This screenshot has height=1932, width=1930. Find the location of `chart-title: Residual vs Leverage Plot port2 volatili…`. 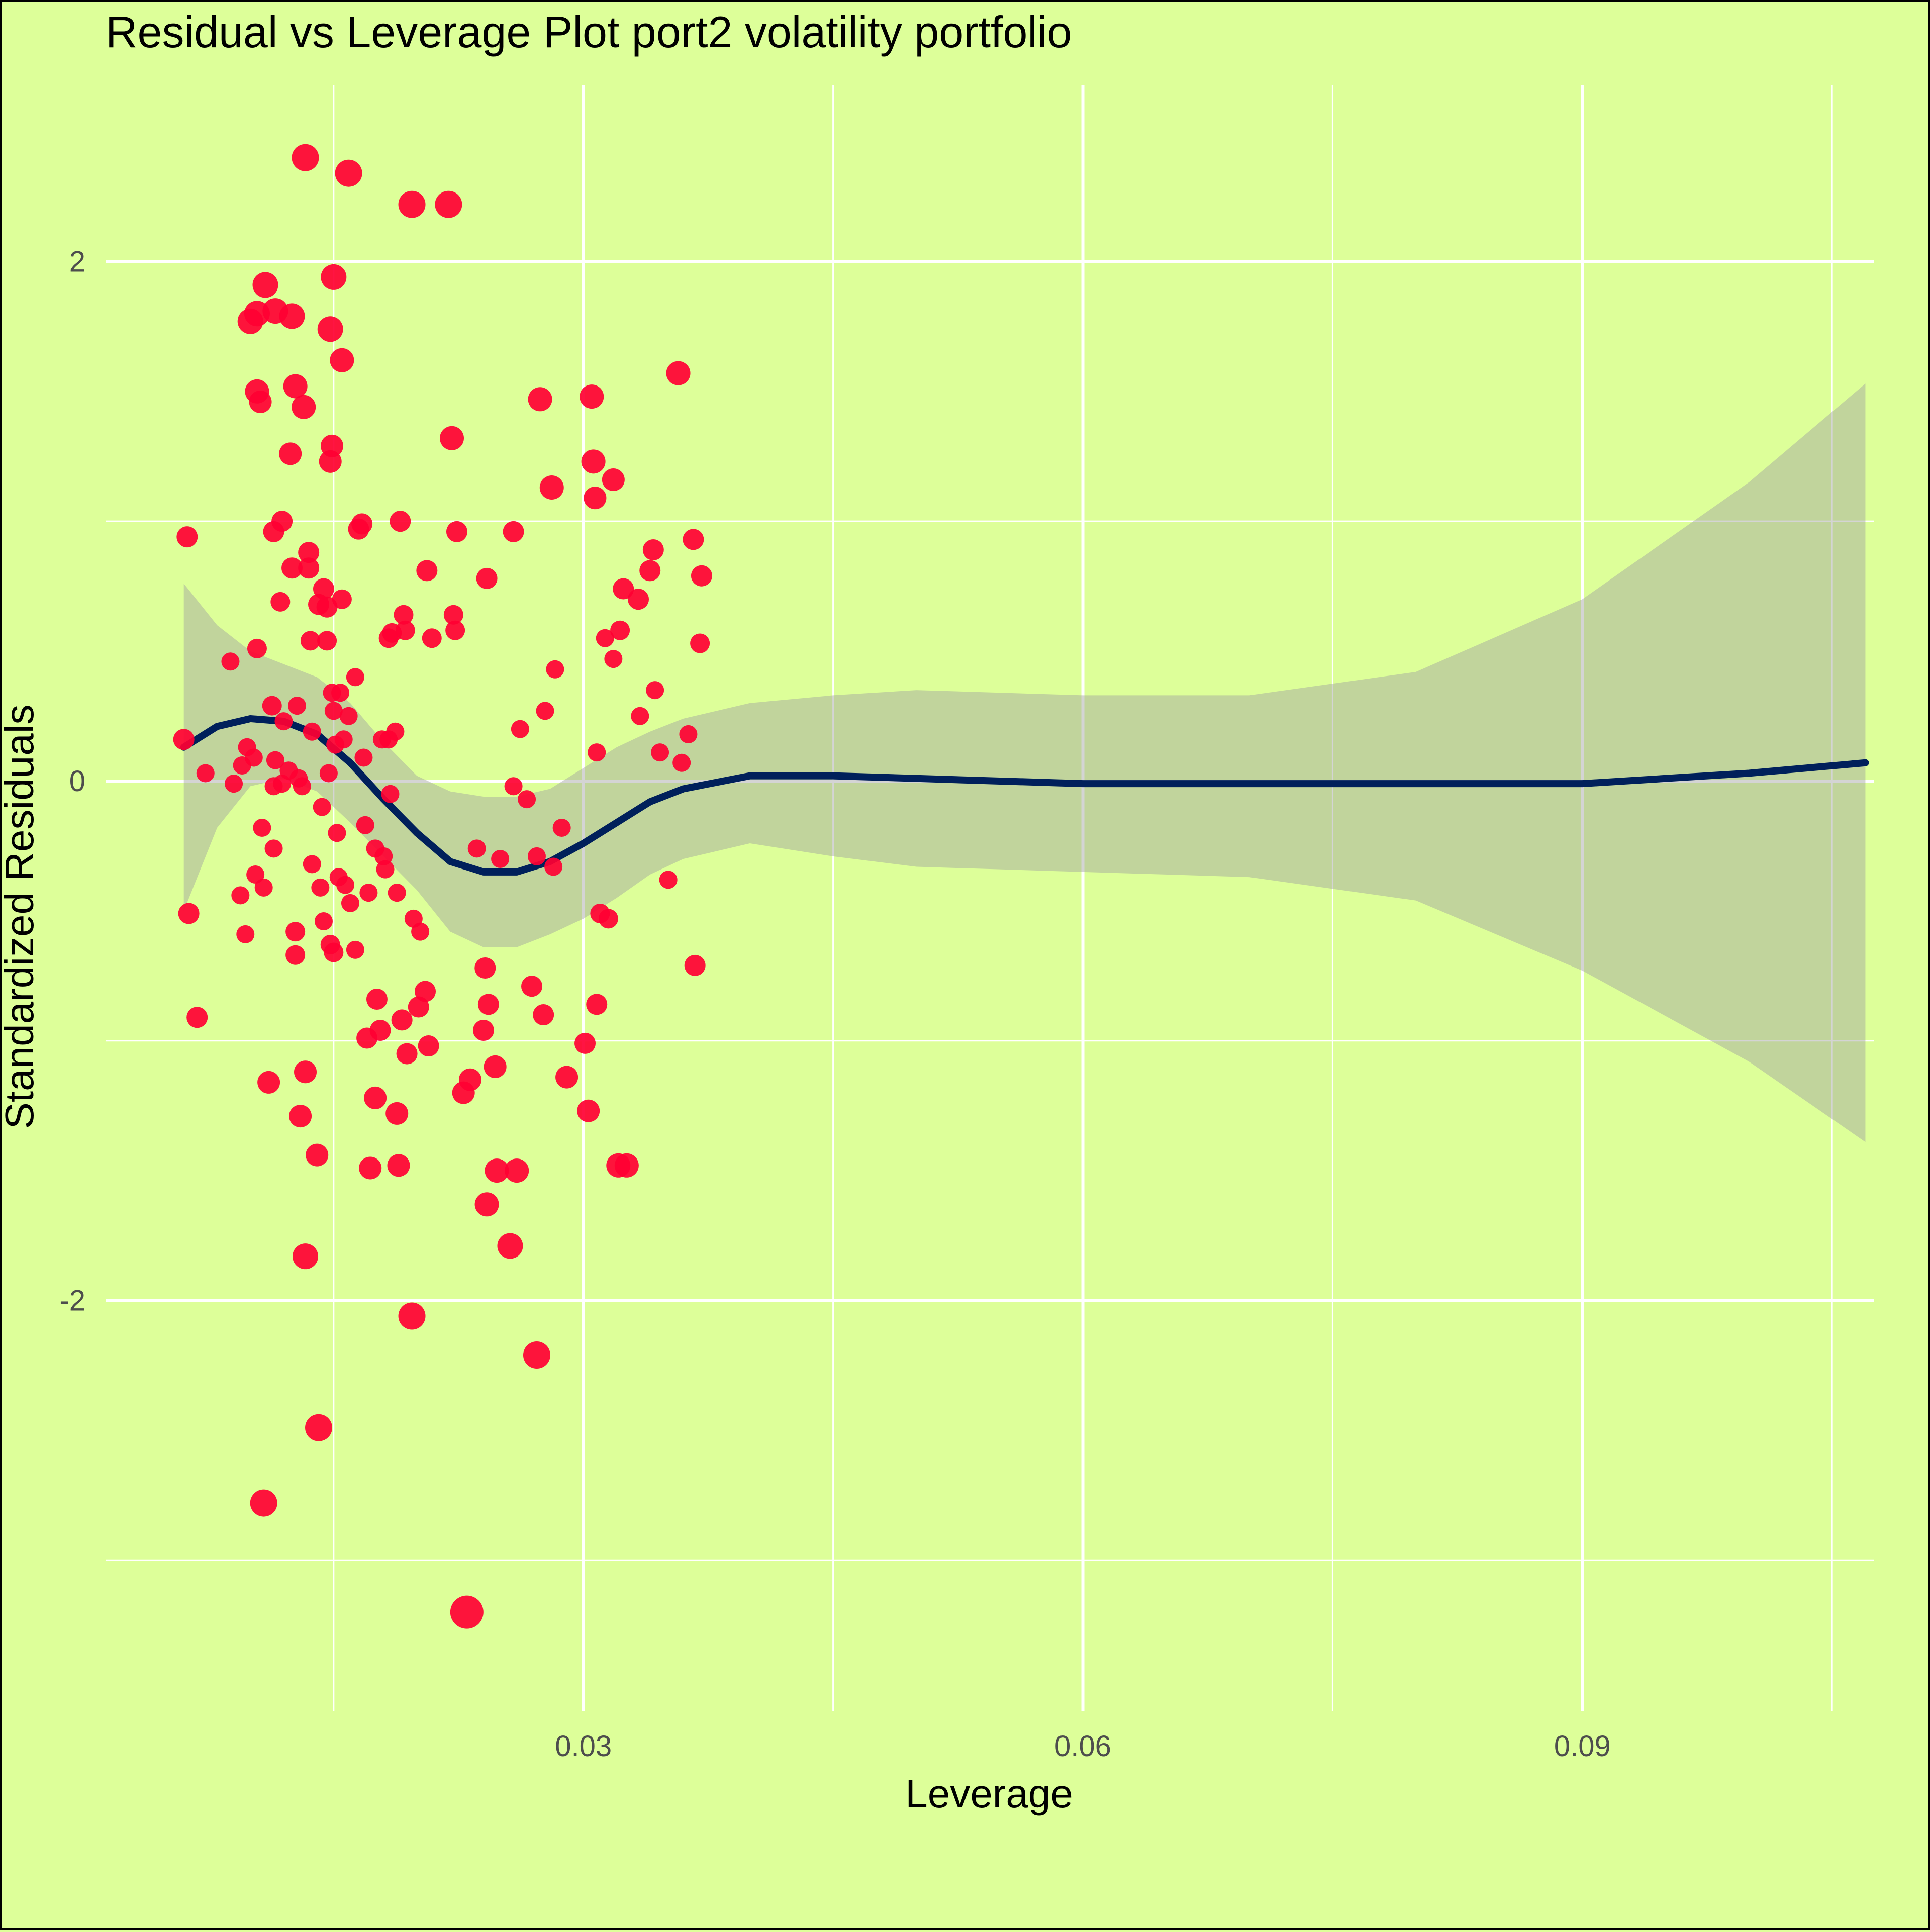

chart-title: Residual vs Leverage Plot port2 volatili… is located at coordinates (589, 32).